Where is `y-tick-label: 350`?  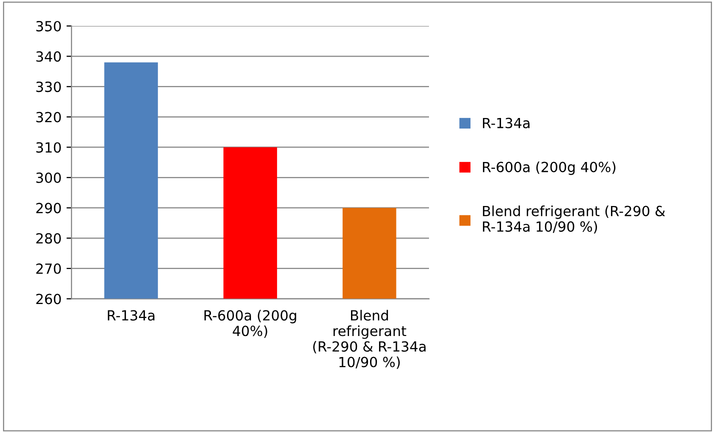 y-tick-label: 350 is located at coordinates (48, 26).